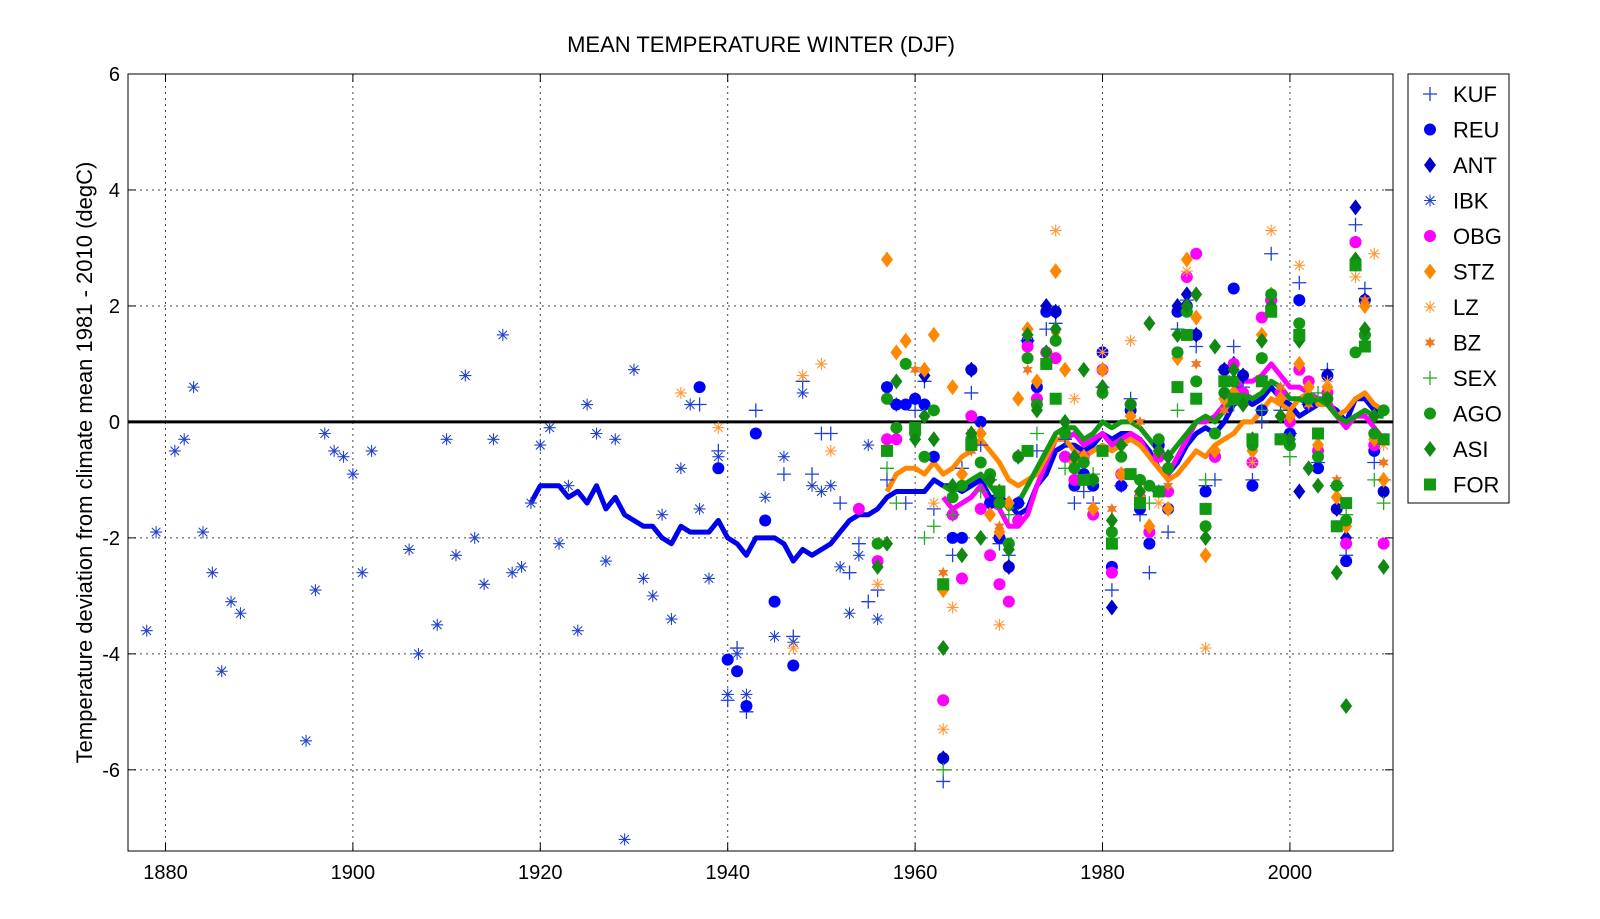  I want to click on legend-box, so click(1458, 288).